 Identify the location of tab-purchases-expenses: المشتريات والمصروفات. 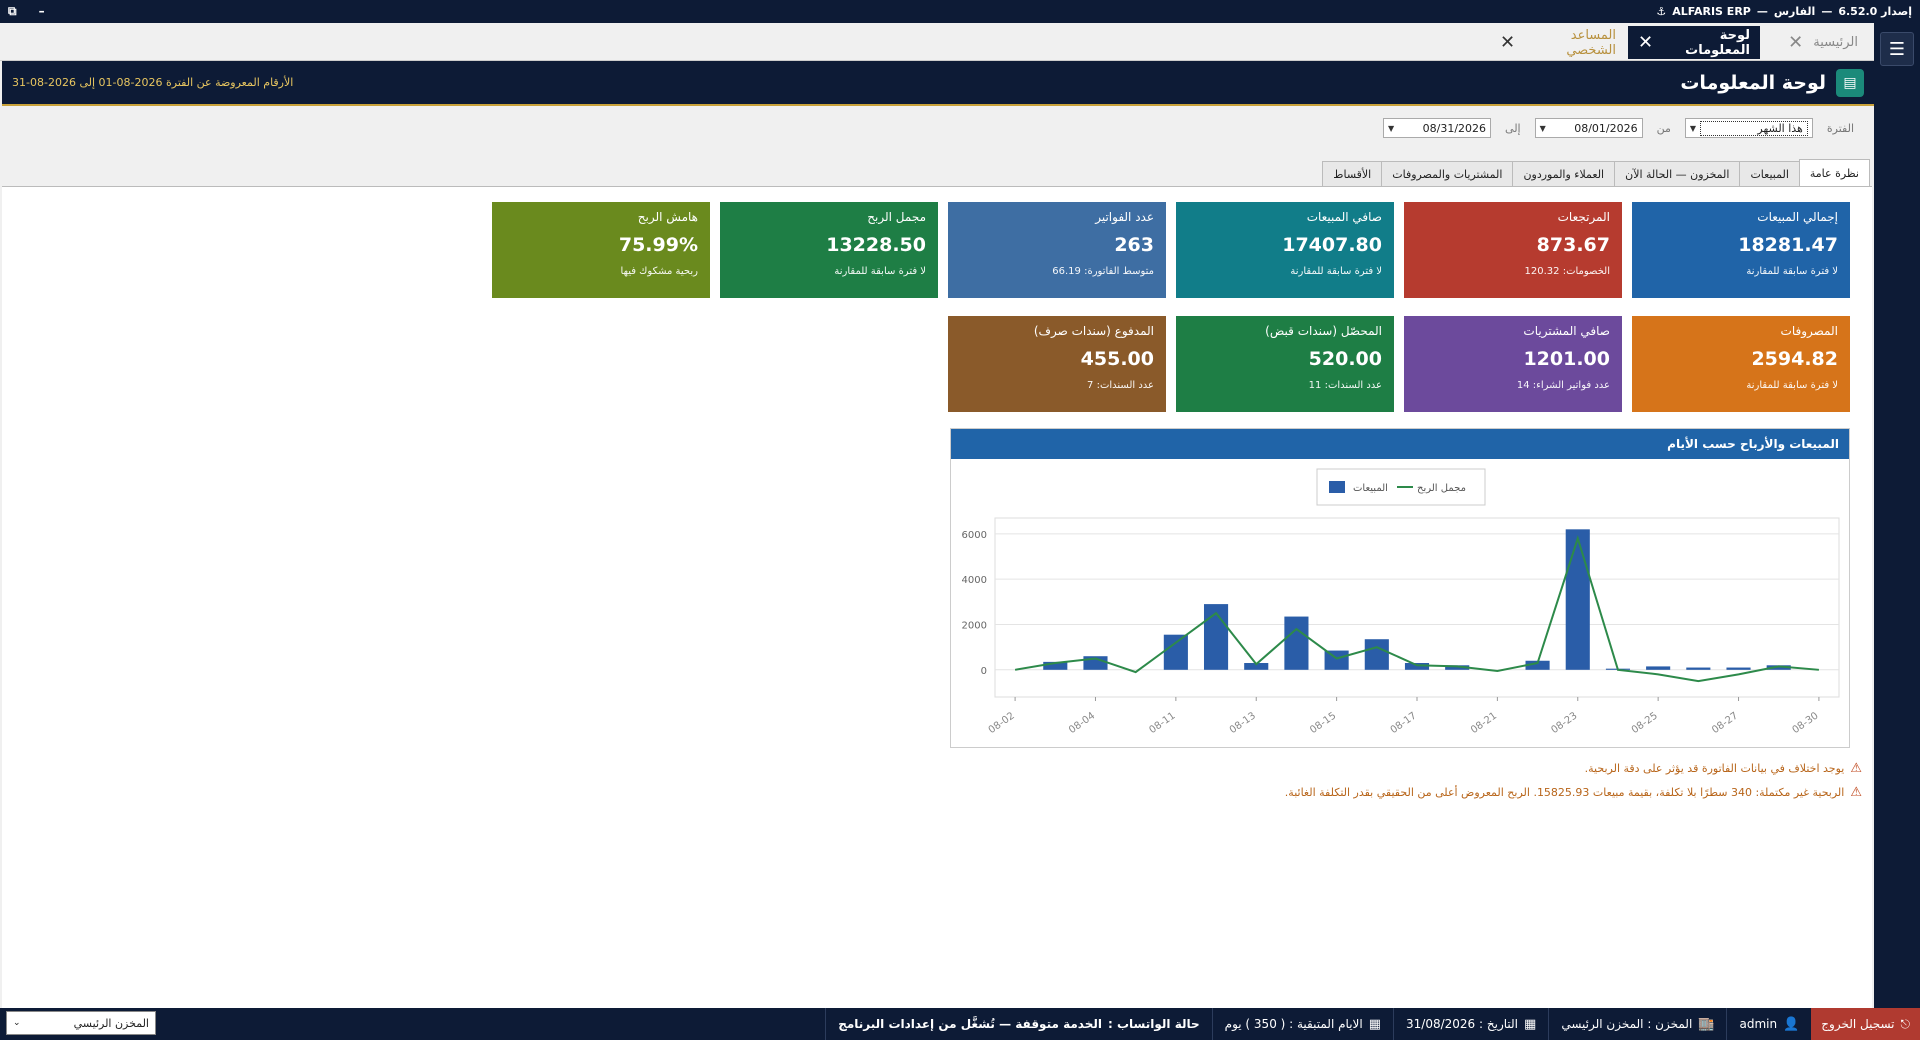
(1447, 173).